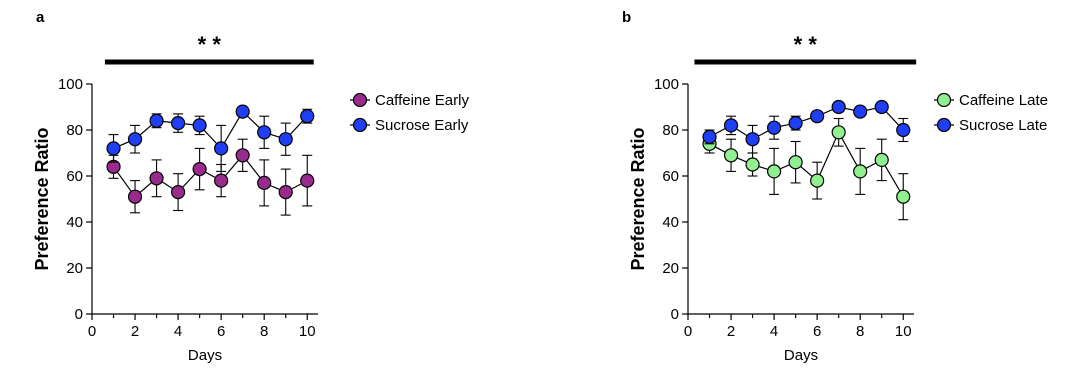  What do you see at coordinates (205, 355) in the screenshot?
I see `panel-a-x-label: Days` at bounding box center [205, 355].